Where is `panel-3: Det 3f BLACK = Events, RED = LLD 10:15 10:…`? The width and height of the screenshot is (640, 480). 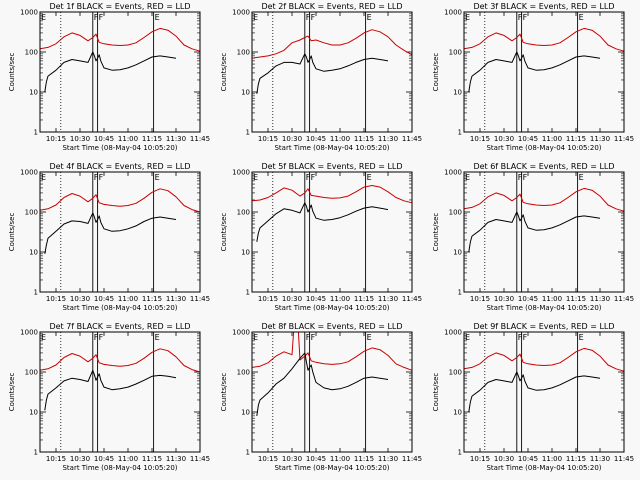
panel-3: Det 3f BLACK = Events, RED = LLD 10:15 10:… is located at coordinates (533, 77).